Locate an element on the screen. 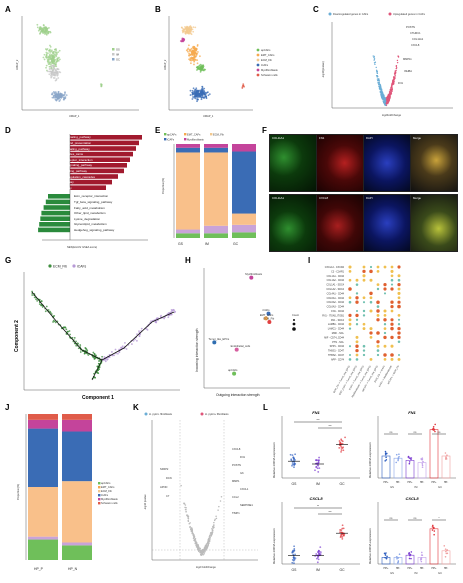  proportion-e-bars is located at coordinates (216, 191).